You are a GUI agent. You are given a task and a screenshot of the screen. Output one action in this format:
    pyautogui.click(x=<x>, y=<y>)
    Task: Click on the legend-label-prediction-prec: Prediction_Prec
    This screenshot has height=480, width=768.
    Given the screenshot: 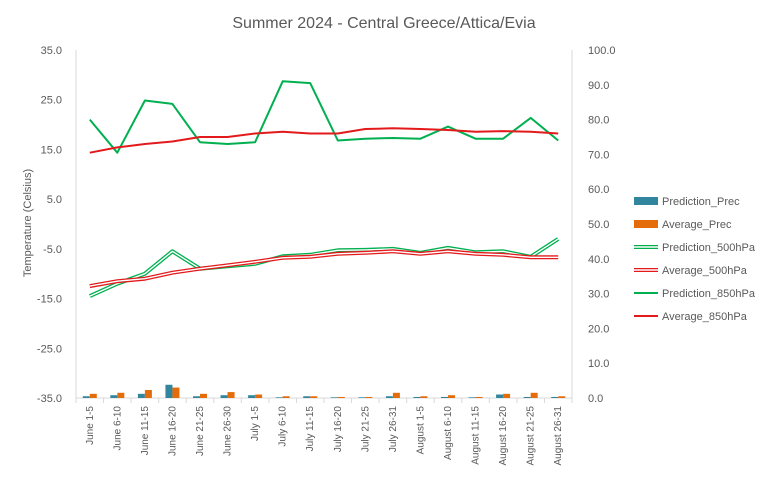 What is the action you would take?
    pyautogui.click(x=701, y=202)
    